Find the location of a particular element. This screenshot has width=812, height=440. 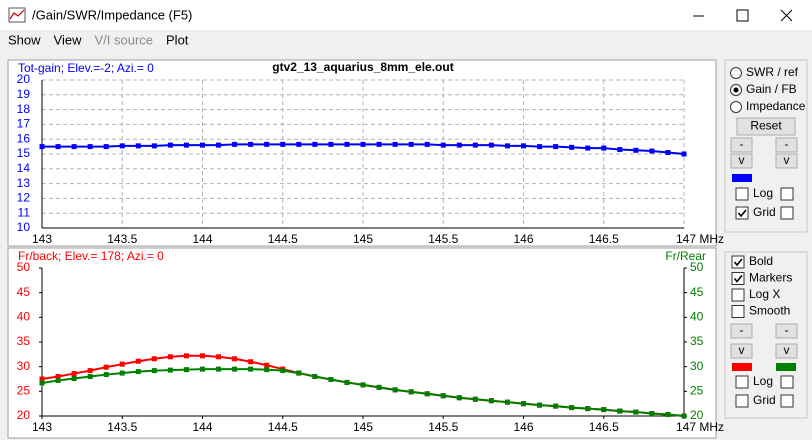

x-tick-label: 145 is located at coordinates (363, 427).